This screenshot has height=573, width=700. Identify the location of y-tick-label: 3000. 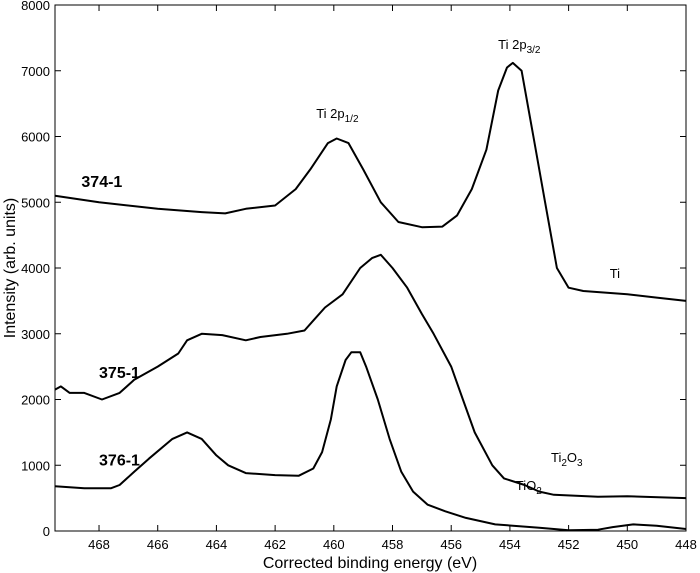
(35, 334).